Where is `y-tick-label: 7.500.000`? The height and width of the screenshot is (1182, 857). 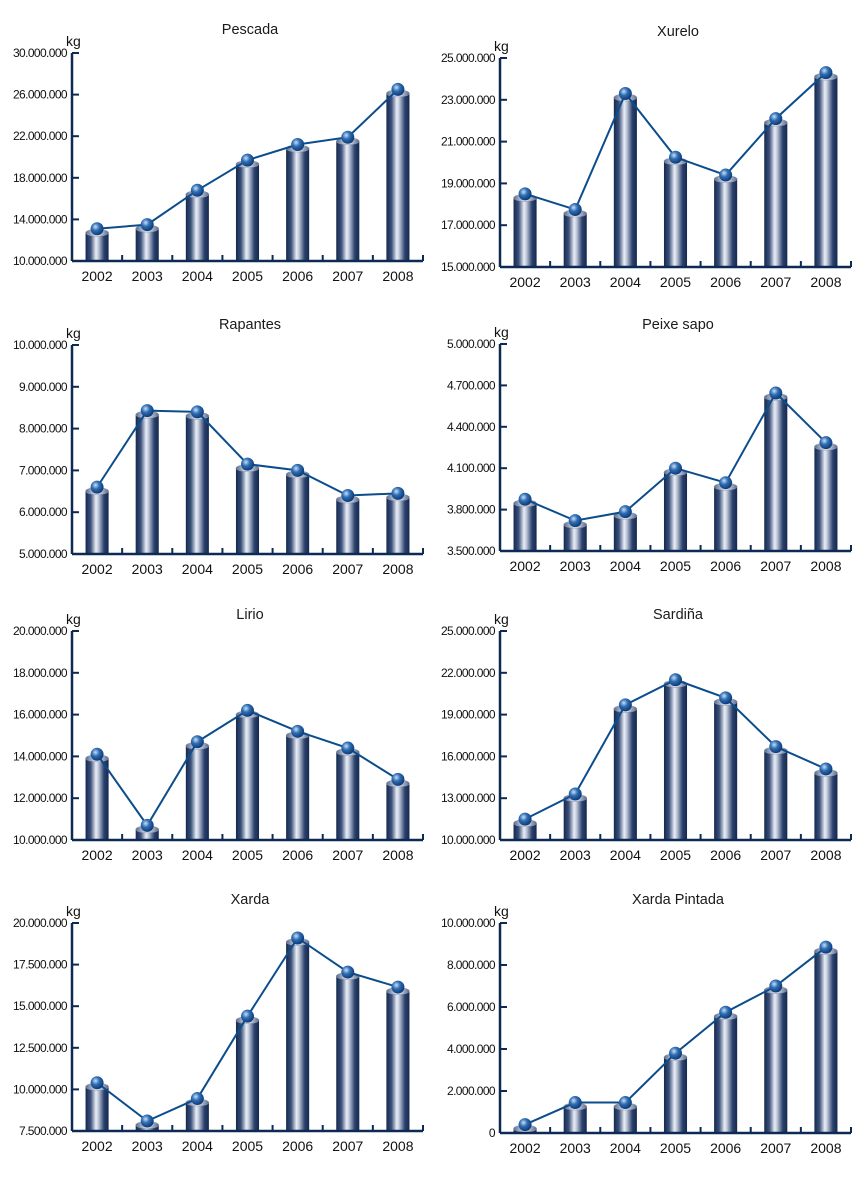
y-tick-label: 7.500.000 is located at coordinates (43, 1131).